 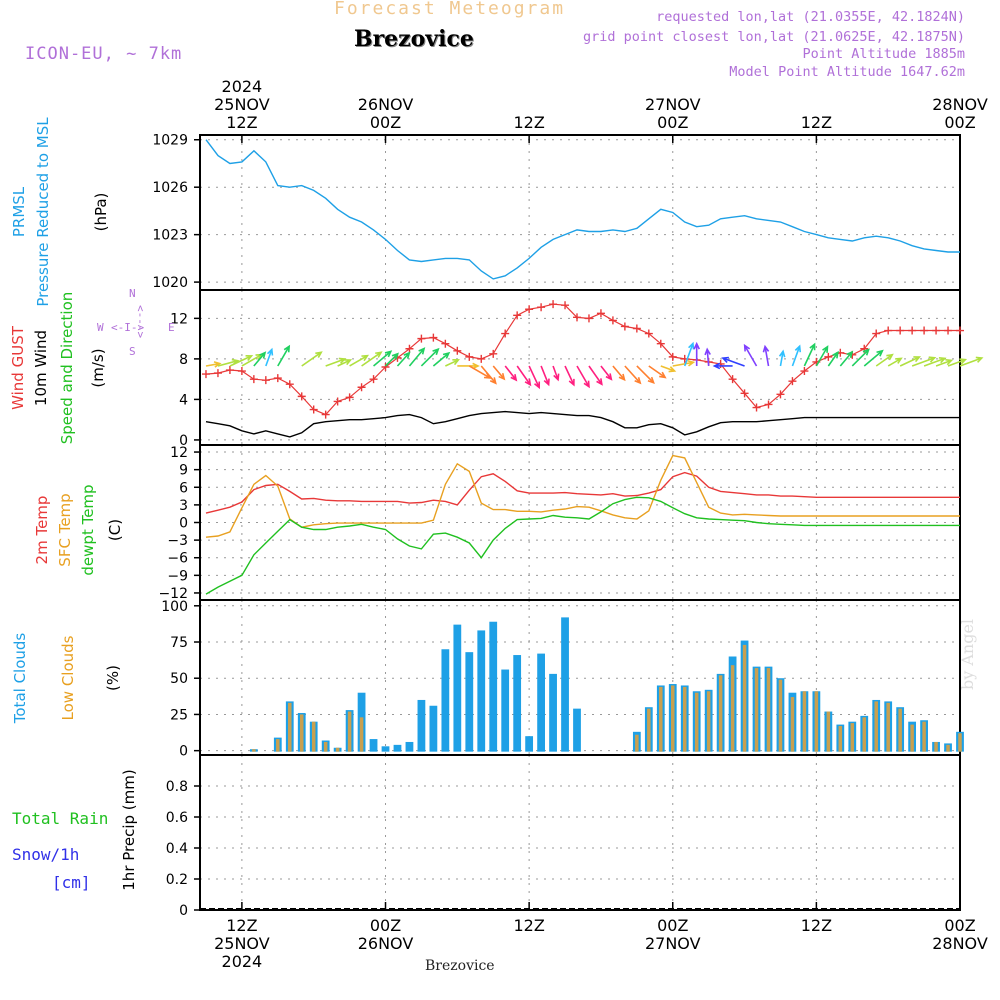 I want to click on x-tick-label-top: 25NOV, so click(x=242, y=104).